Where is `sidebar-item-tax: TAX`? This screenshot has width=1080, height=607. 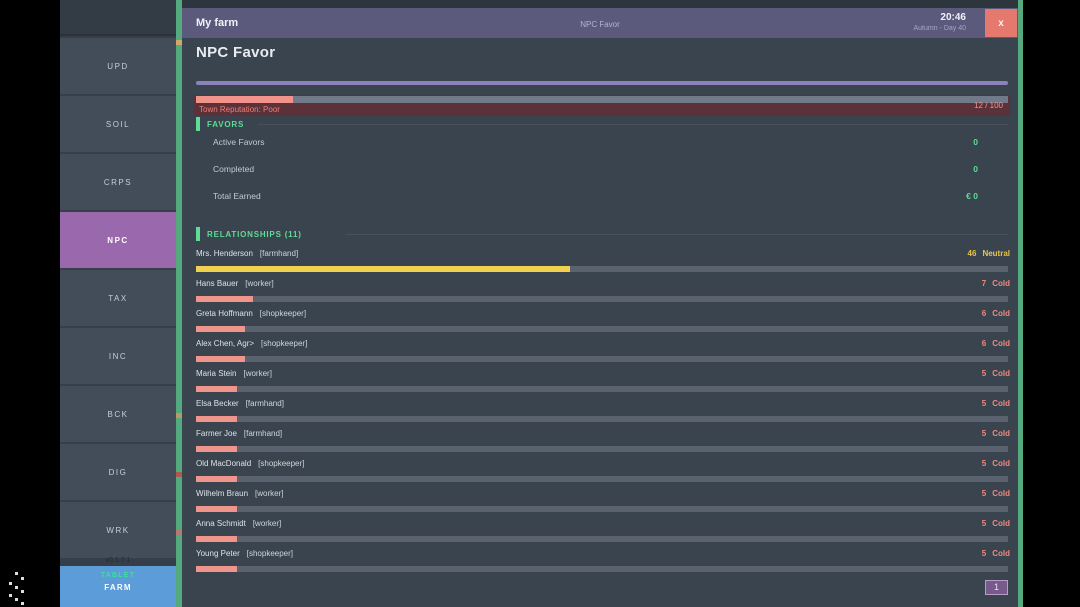
sidebar-item-tax: TAX is located at coordinates (118, 298).